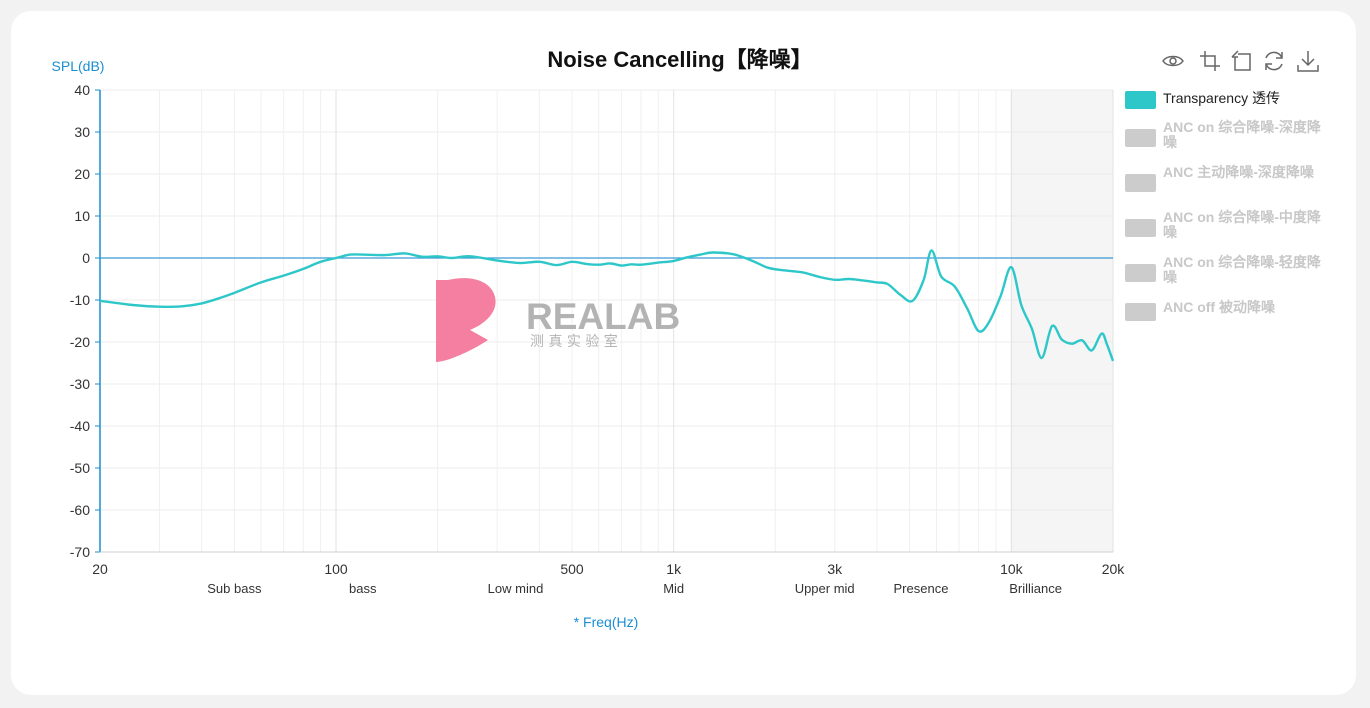 This screenshot has width=1370, height=708. What do you see at coordinates (80, 300) in the screenshot?
I see `y-tick-label: -10` at bounding box center [80, 300].